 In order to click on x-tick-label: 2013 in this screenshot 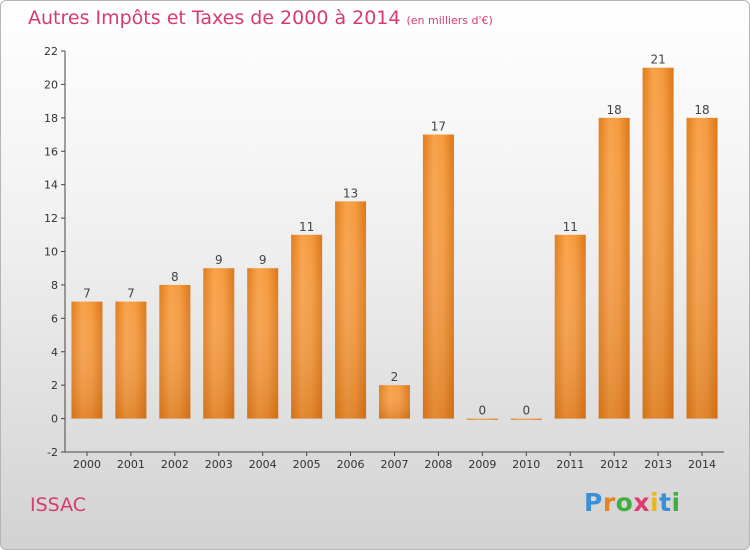, I will do `click(658, 464)`.